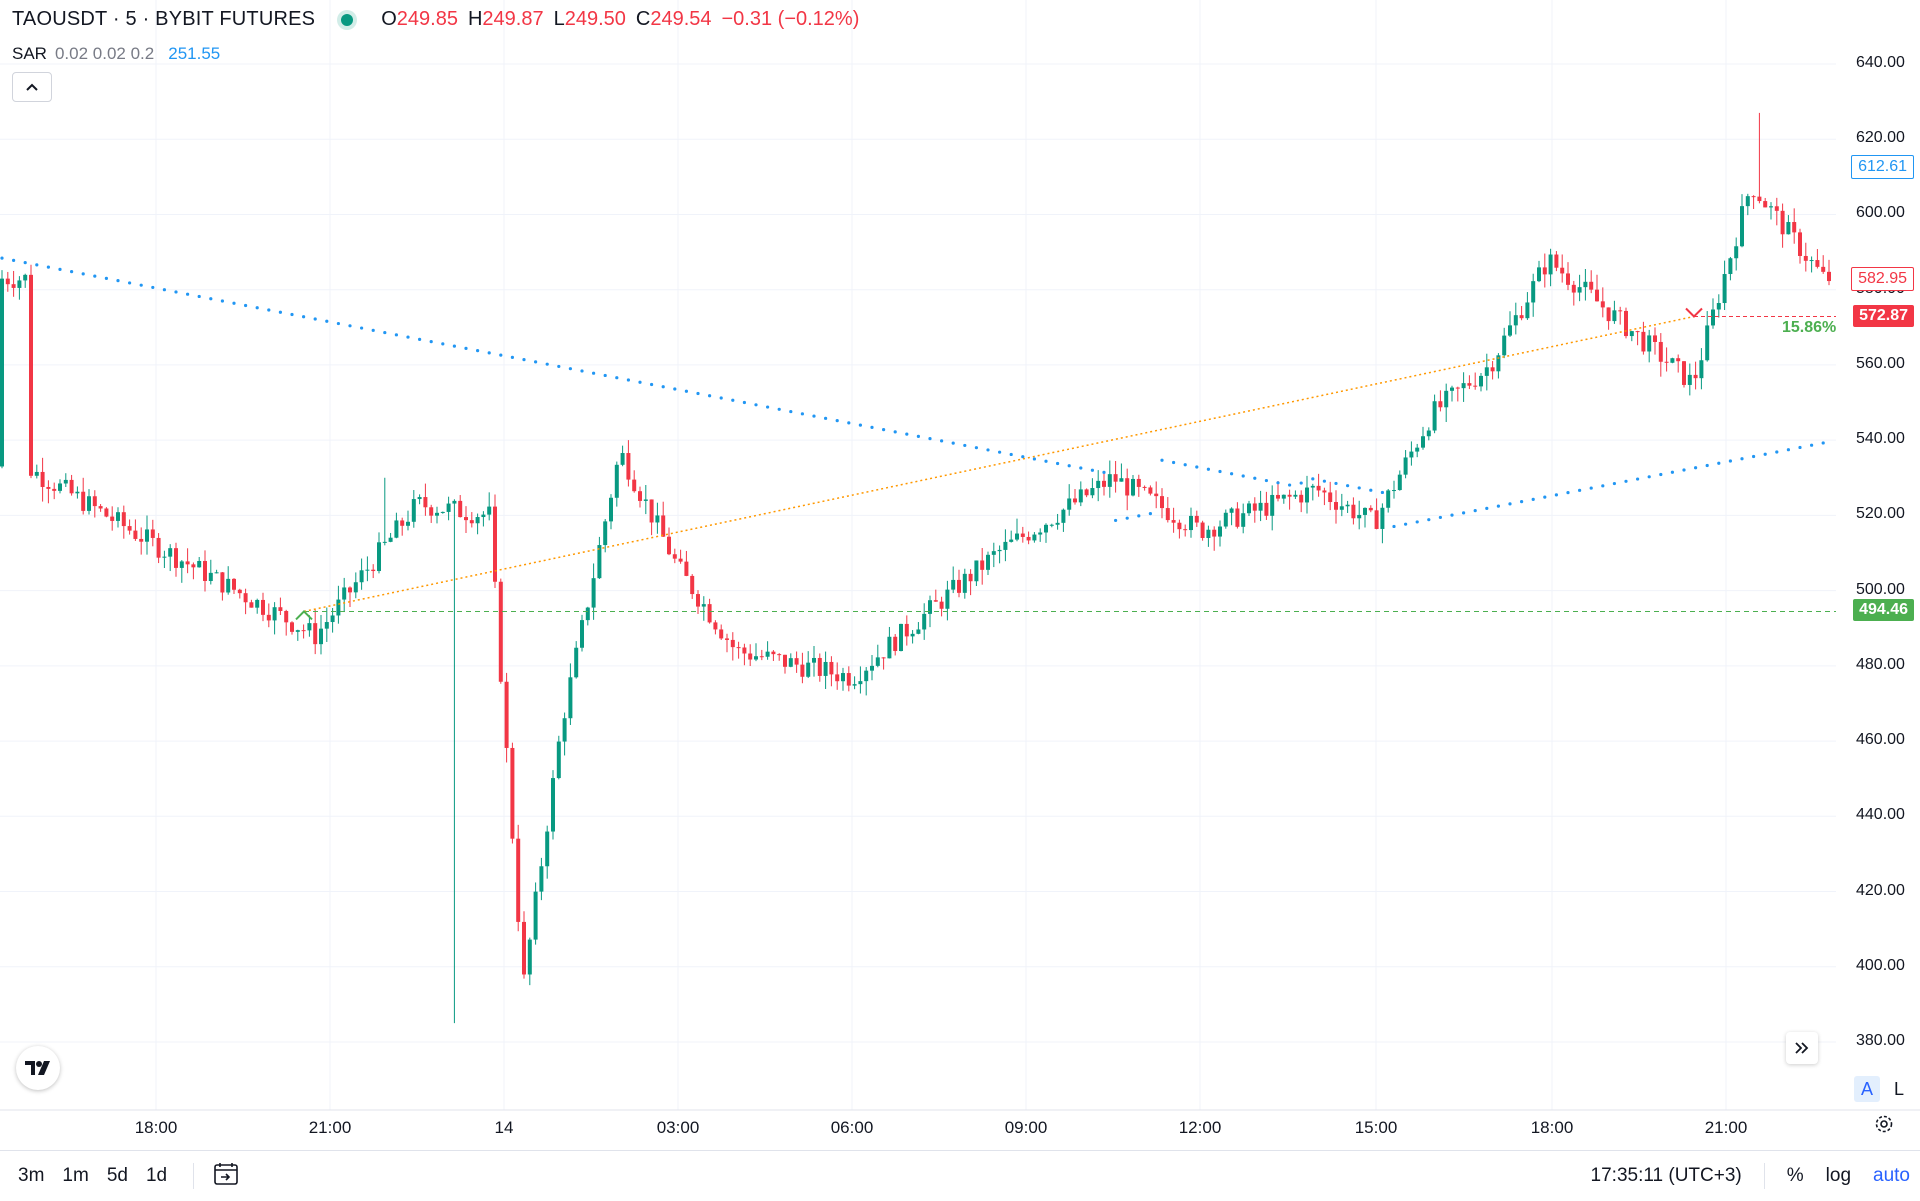 This screenshot has width=1920, height=1201. I want to click on goto-date-button, so click(226, 1176).